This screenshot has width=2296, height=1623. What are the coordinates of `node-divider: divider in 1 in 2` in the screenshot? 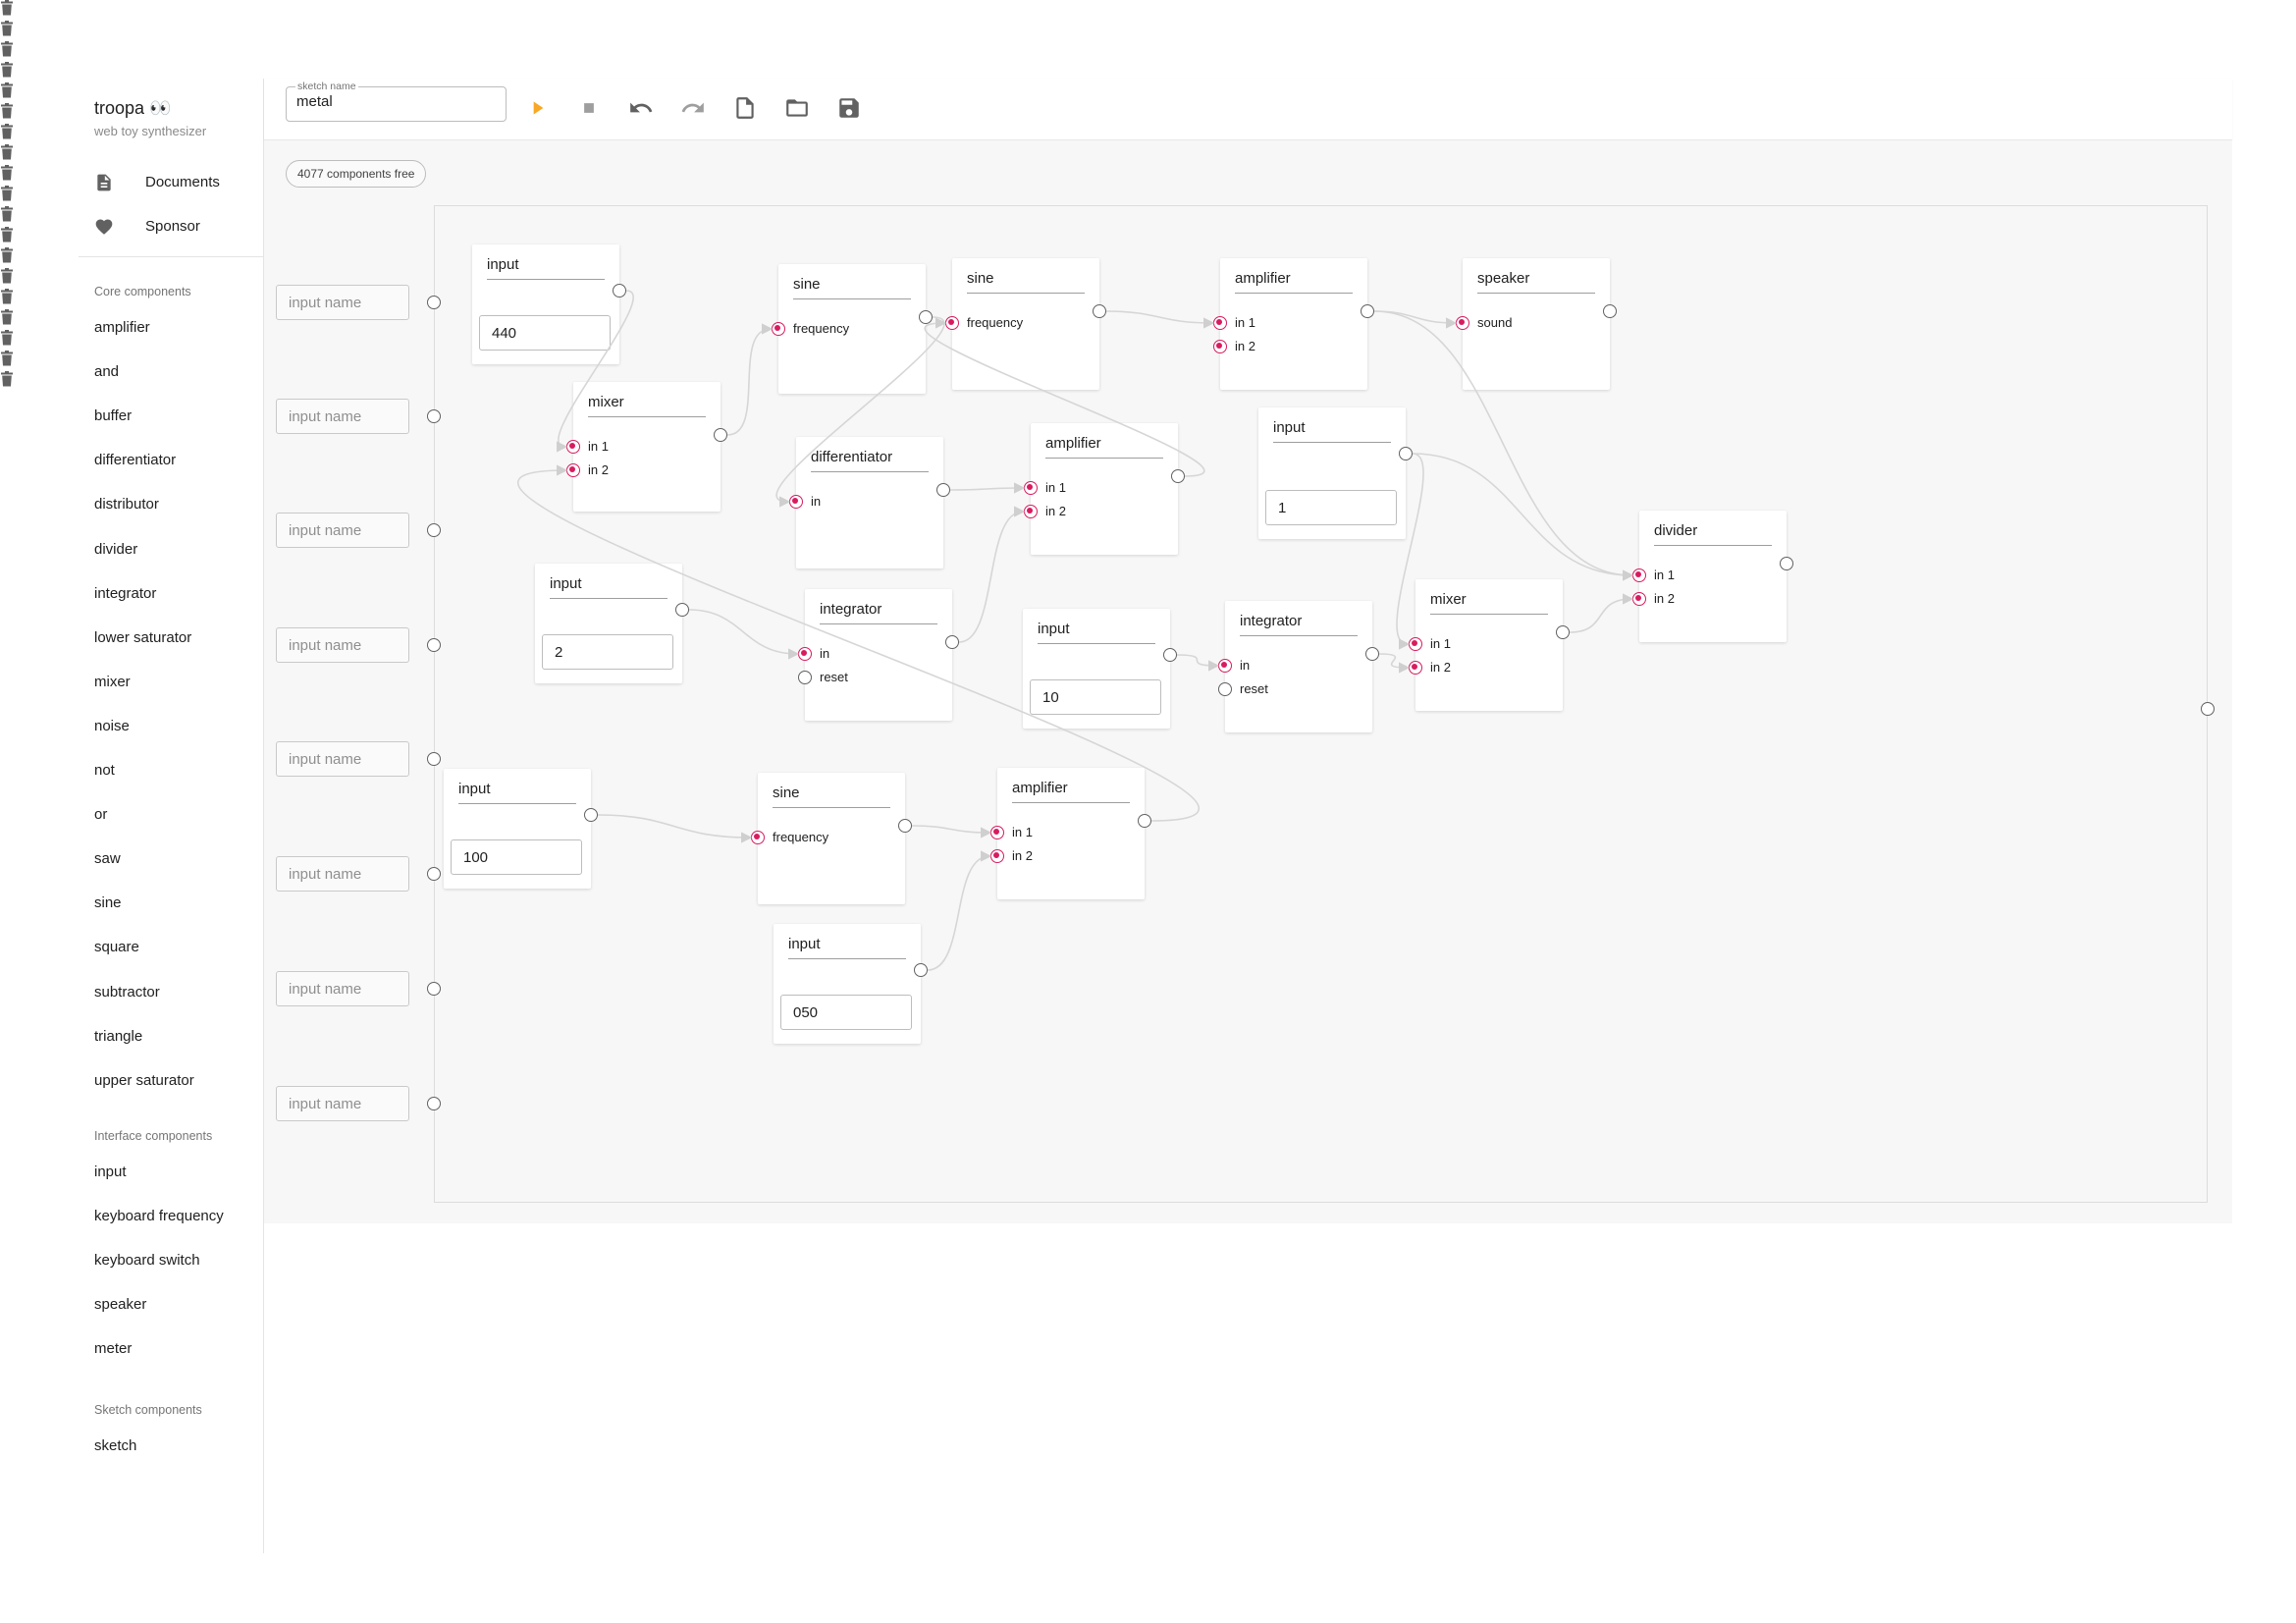 It's located at (1712, 577).